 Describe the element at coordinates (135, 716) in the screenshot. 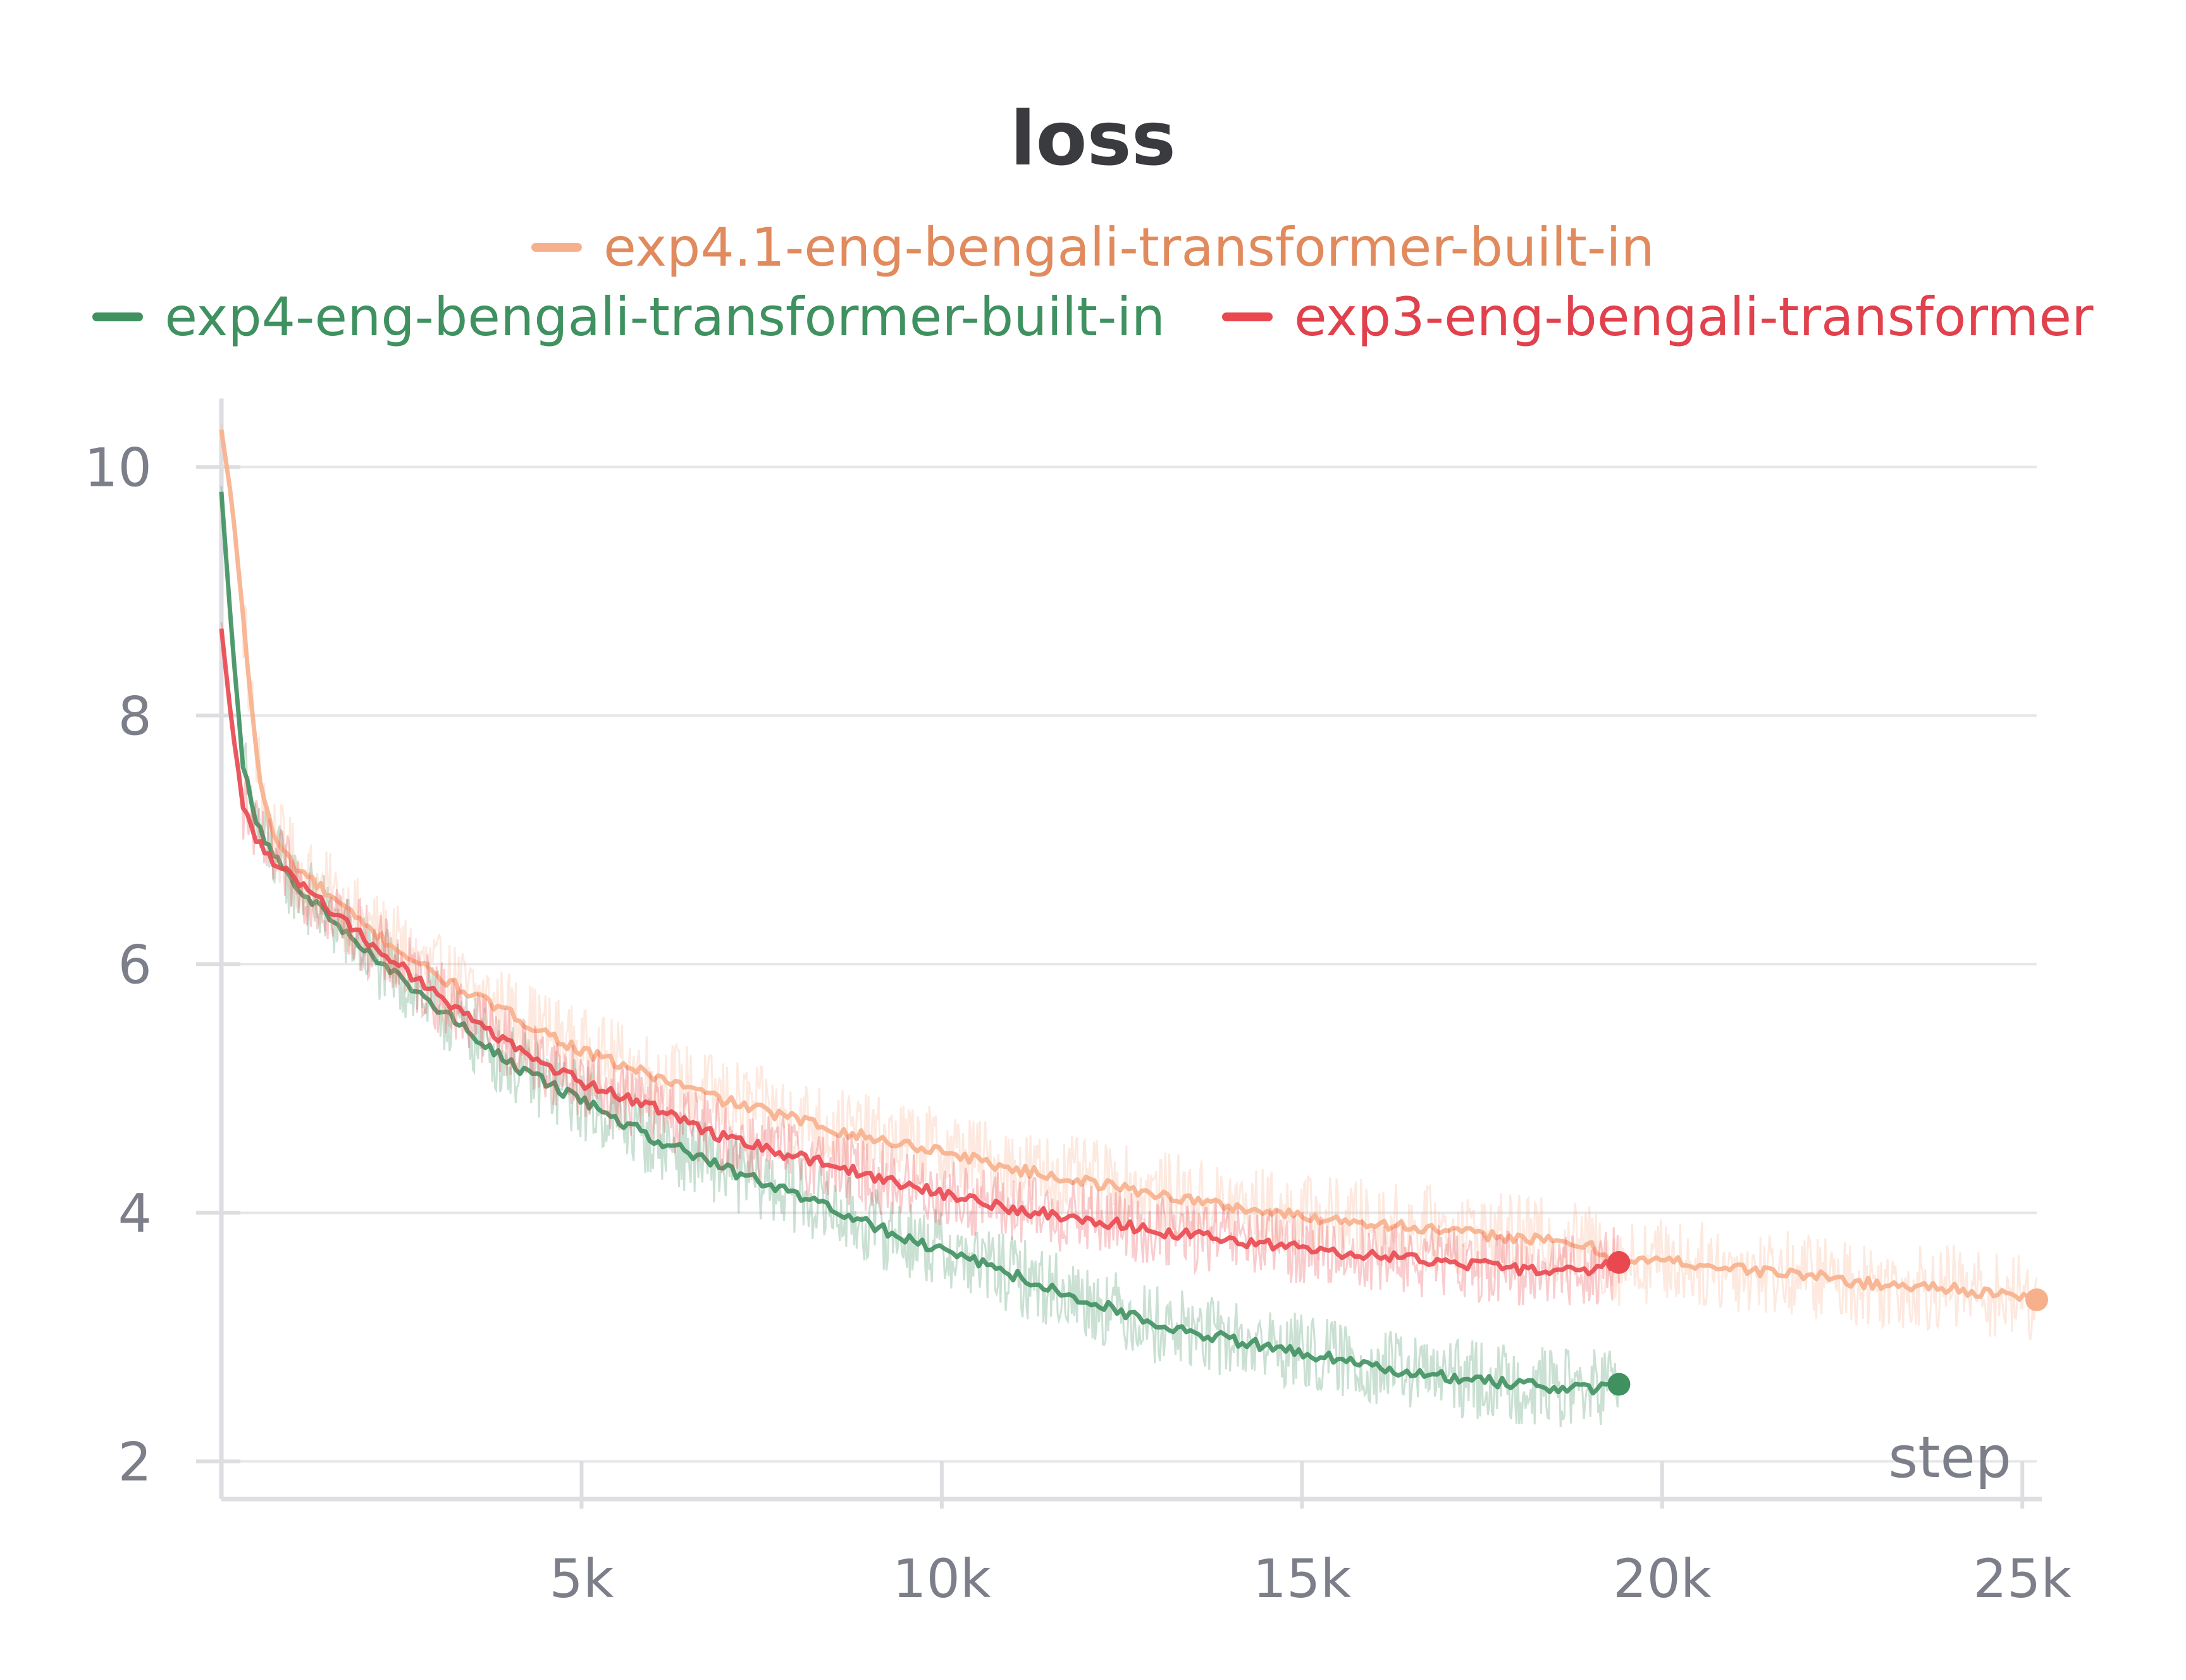

I see `y-tick-label-8: 8` at that location.